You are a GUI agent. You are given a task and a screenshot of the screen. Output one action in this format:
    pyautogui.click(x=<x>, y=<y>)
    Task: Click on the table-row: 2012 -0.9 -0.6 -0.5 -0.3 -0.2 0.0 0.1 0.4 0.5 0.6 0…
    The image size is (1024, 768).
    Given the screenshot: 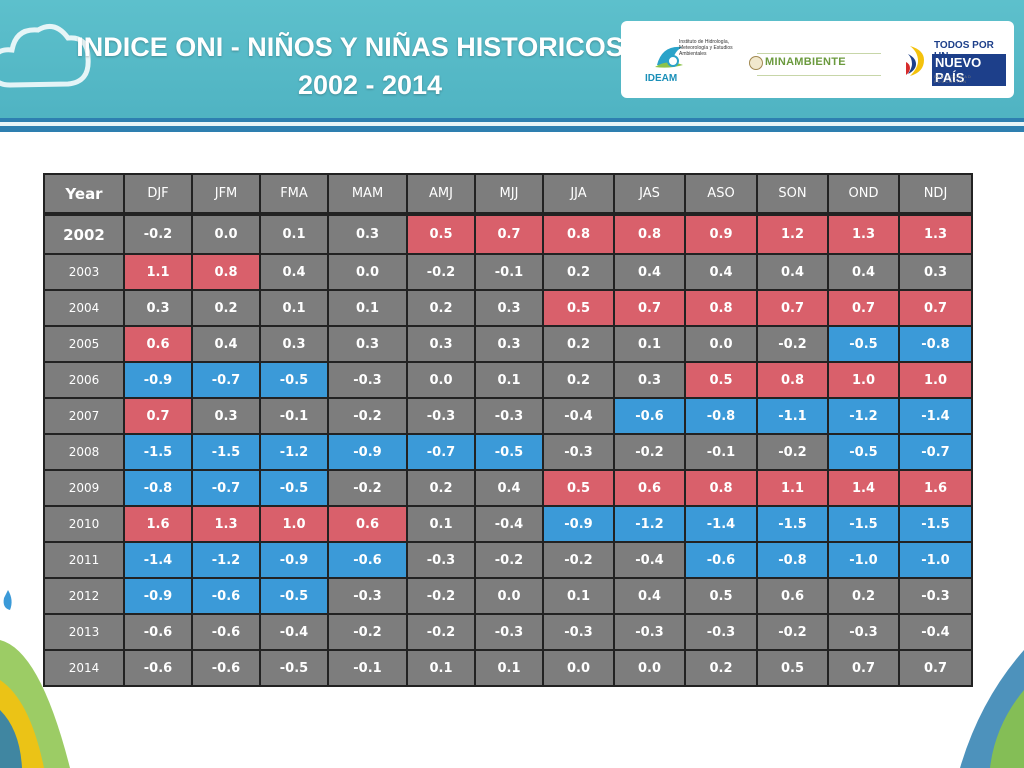 What is the action you would take?
    pyautogui.click(x=508, y=596)
    